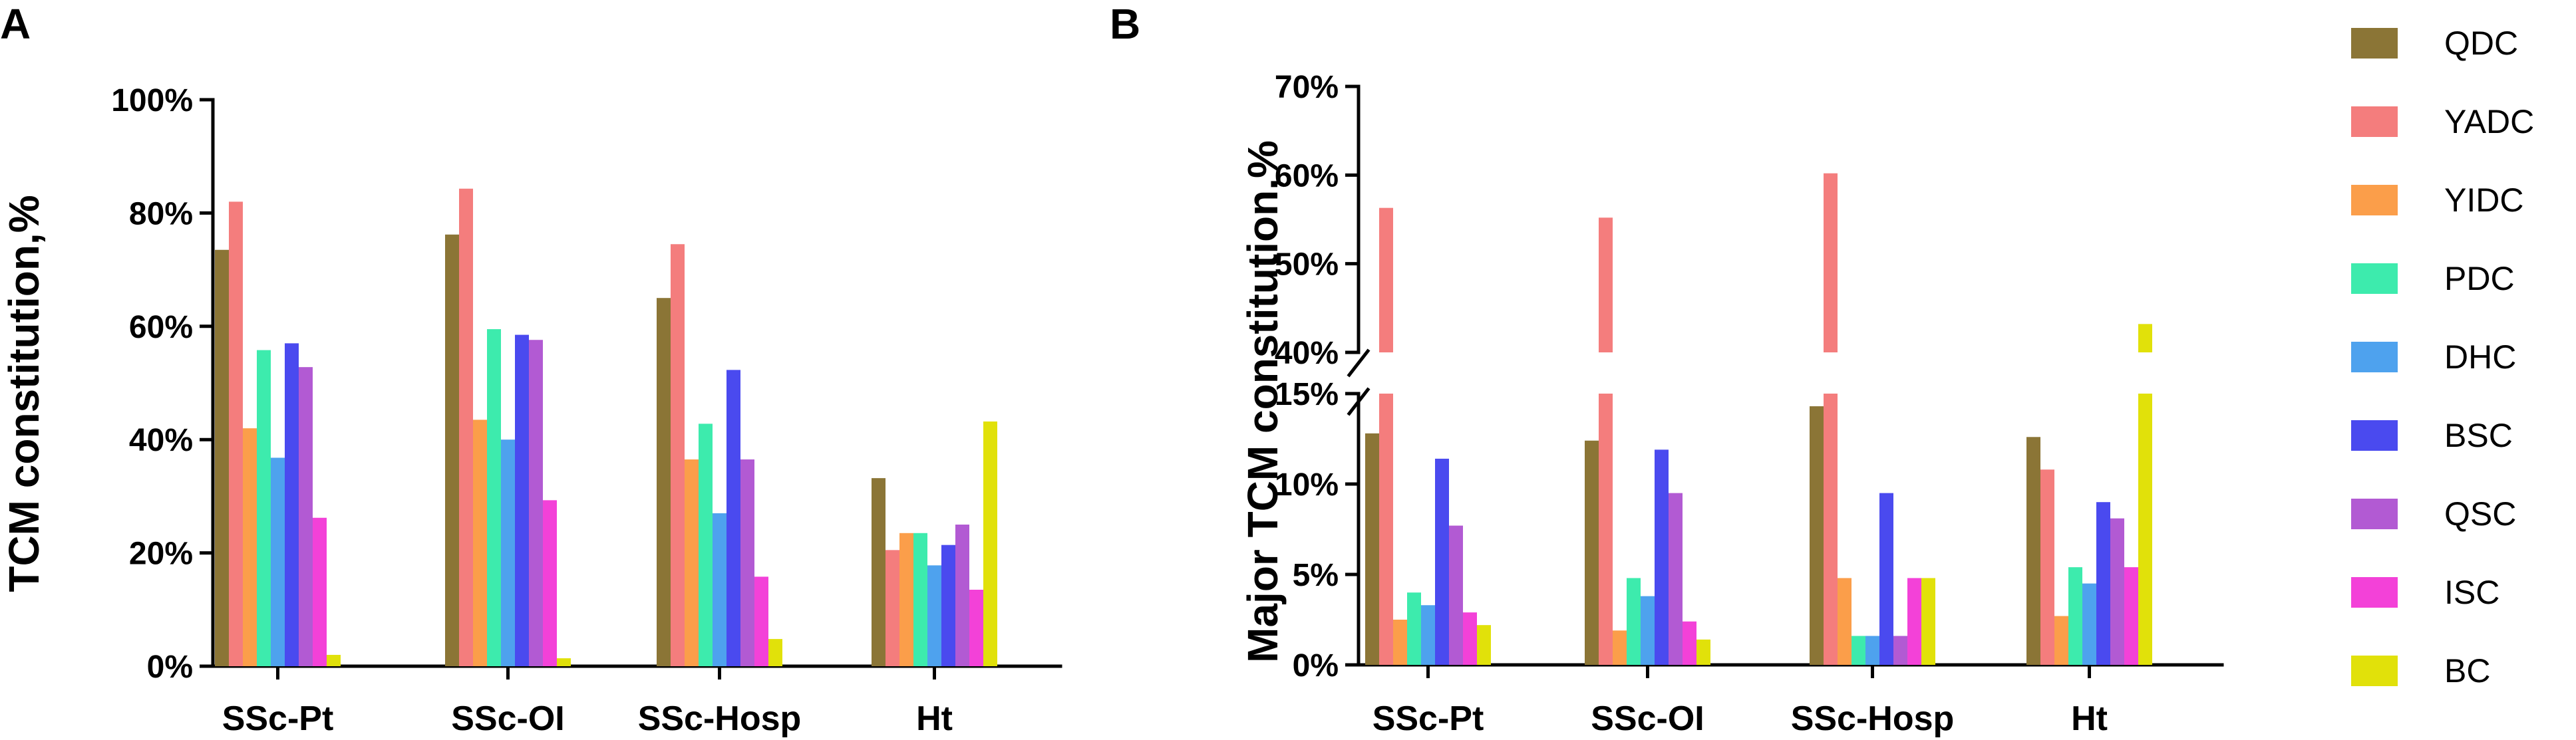 The image size is (2576, 740). What do you see at coordinates (2481, 44) in the screenshot?
I see `legend-label-qdc: QDC` at bounding box center [2481, 44].